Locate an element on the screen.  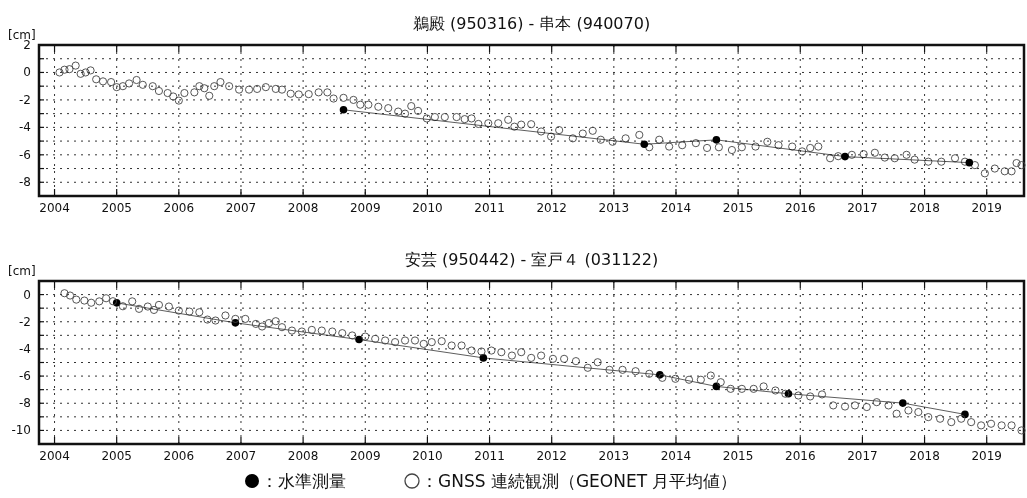
legend-label: ：GNSS 連続観測（GEONET 月平均値） is located at coordinates (579, 481).